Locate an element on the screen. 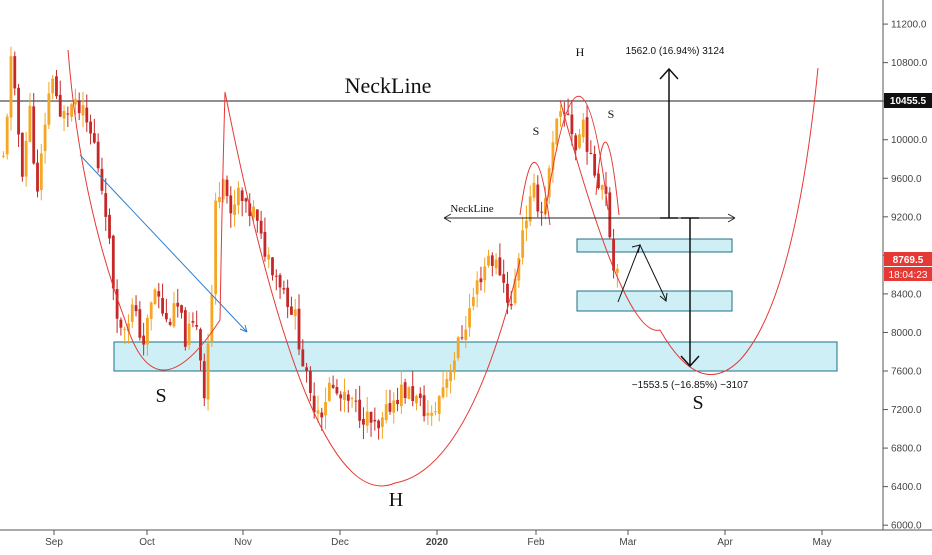  time-tick-label: Mar is located at coordinates (628, 542).